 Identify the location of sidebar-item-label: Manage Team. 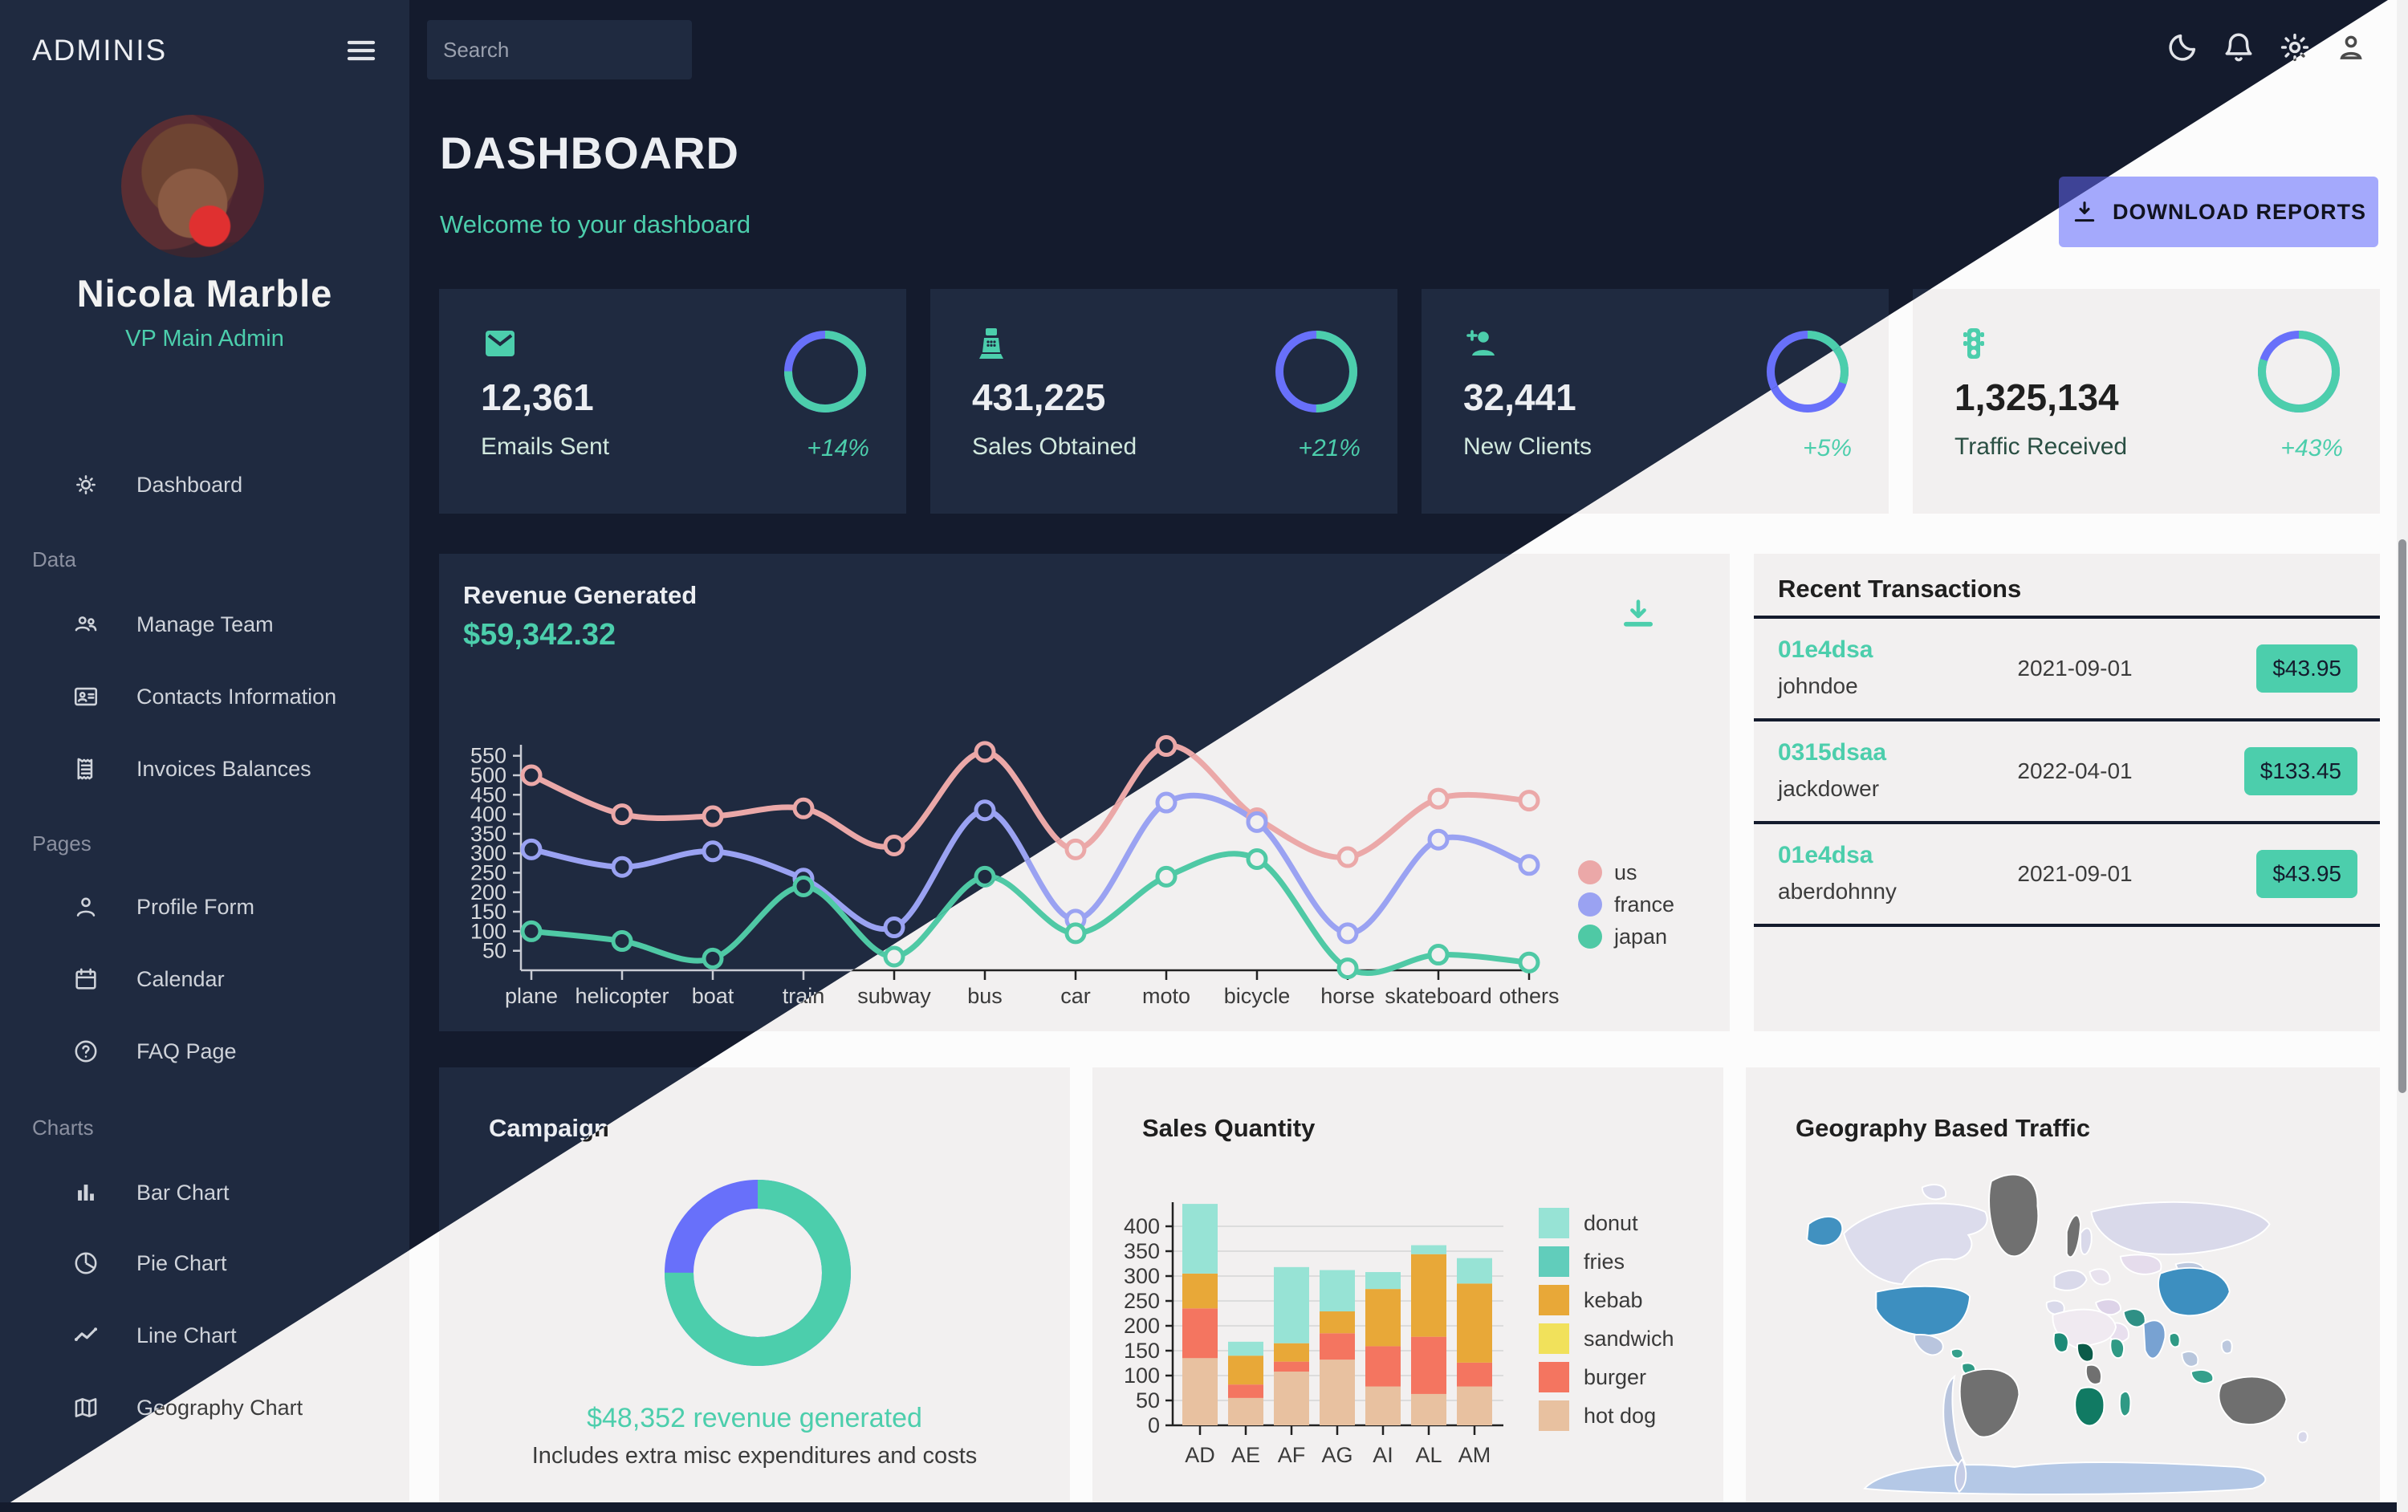
(205, 624).